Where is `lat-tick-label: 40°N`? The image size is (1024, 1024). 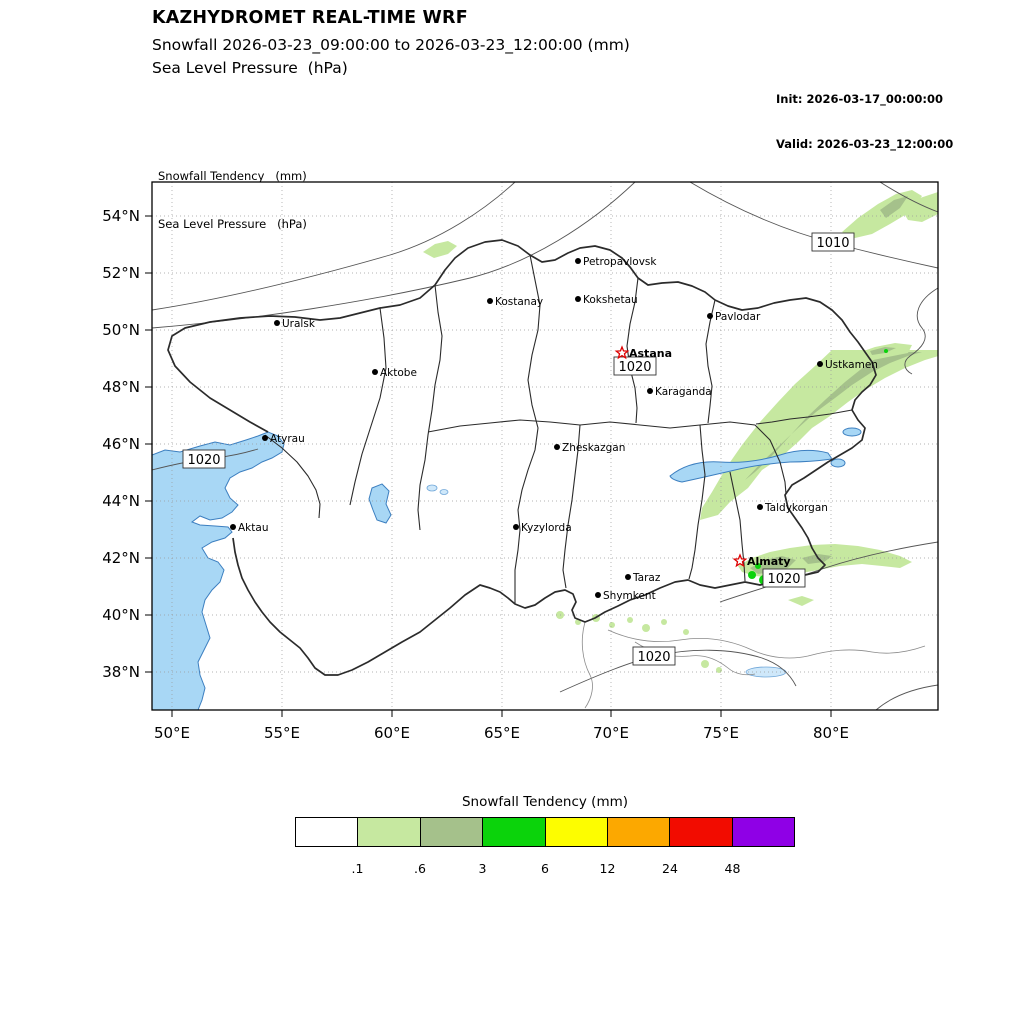 lat-tick-label: 40°N is located at coordinates (121, 615).